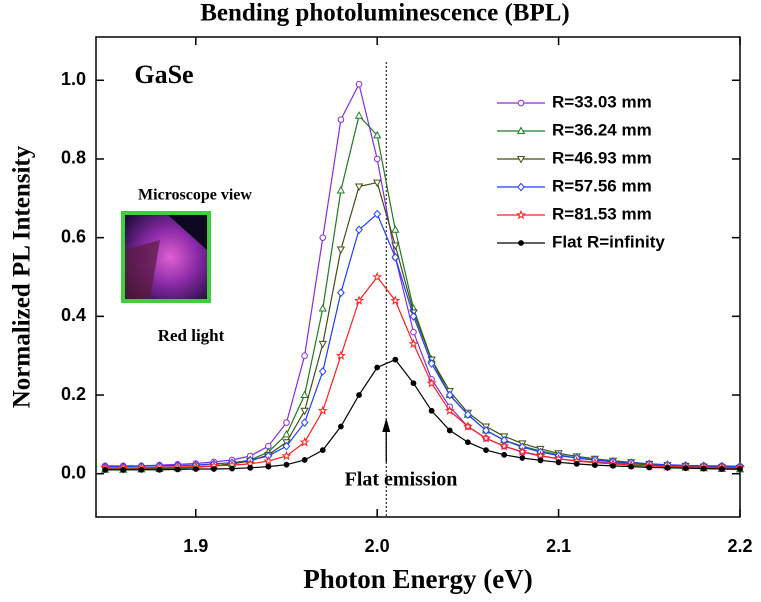 The image size is (761, 602). What do you see at coordinates (73, 394) in the screenshot?
I see `y-tick-label: 0.2` at bounding box center [73, 394].